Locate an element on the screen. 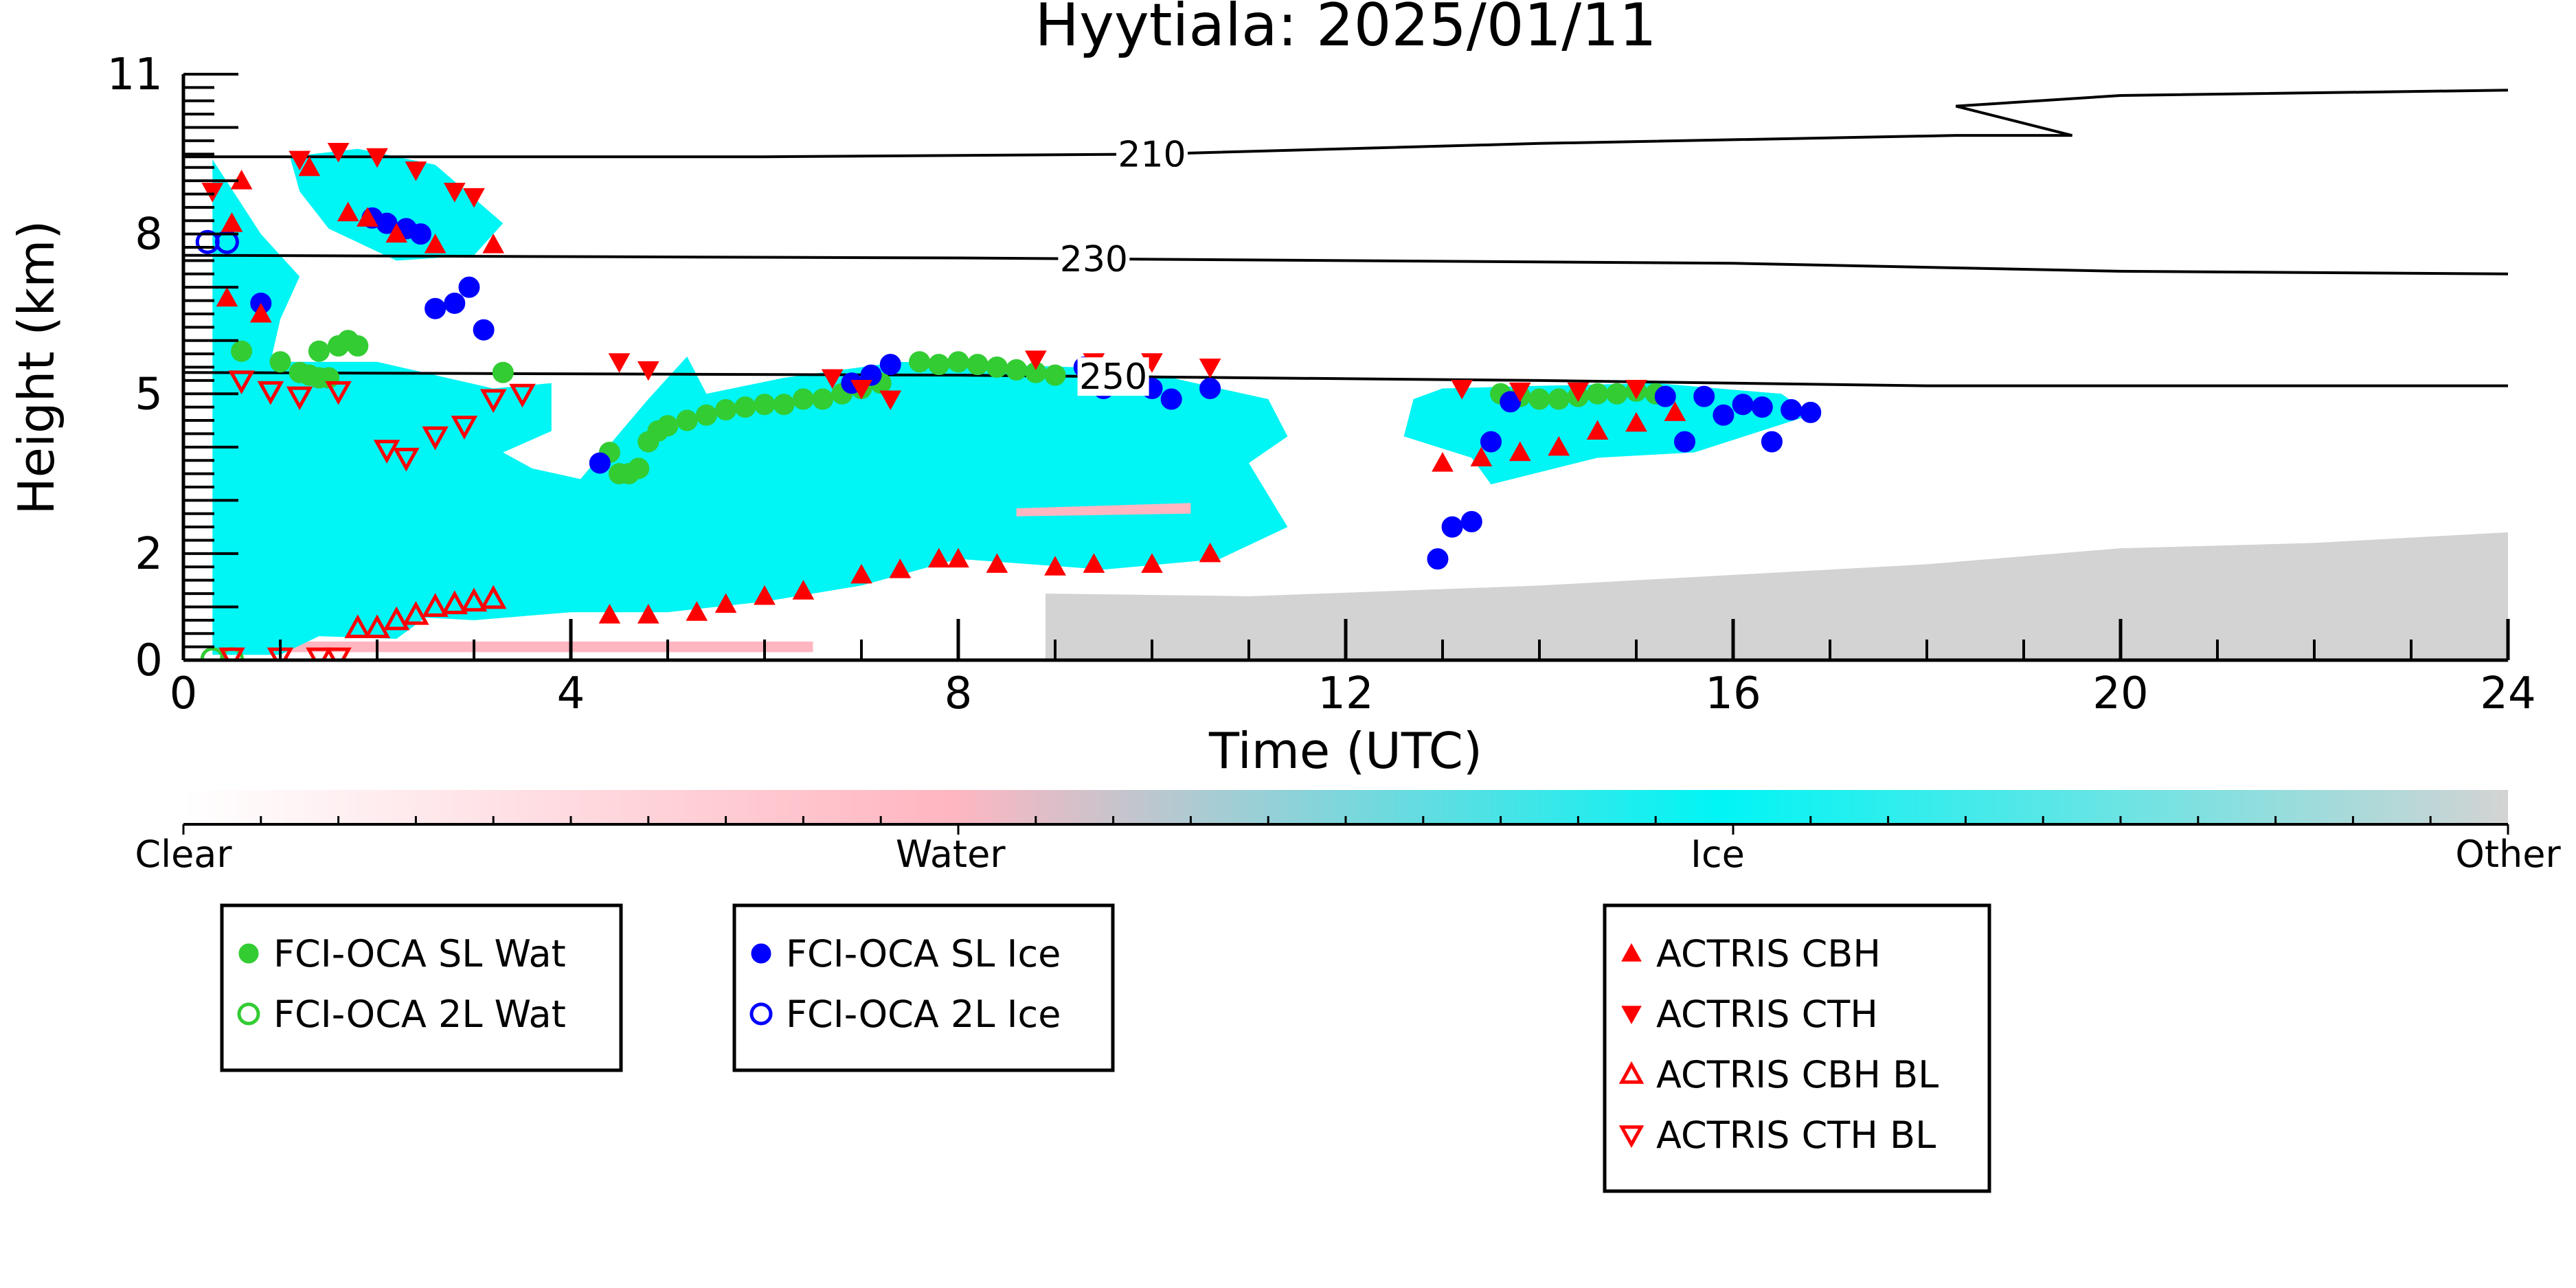  contour-labels: 210 230 250 is located at coordinates (1123, 266).